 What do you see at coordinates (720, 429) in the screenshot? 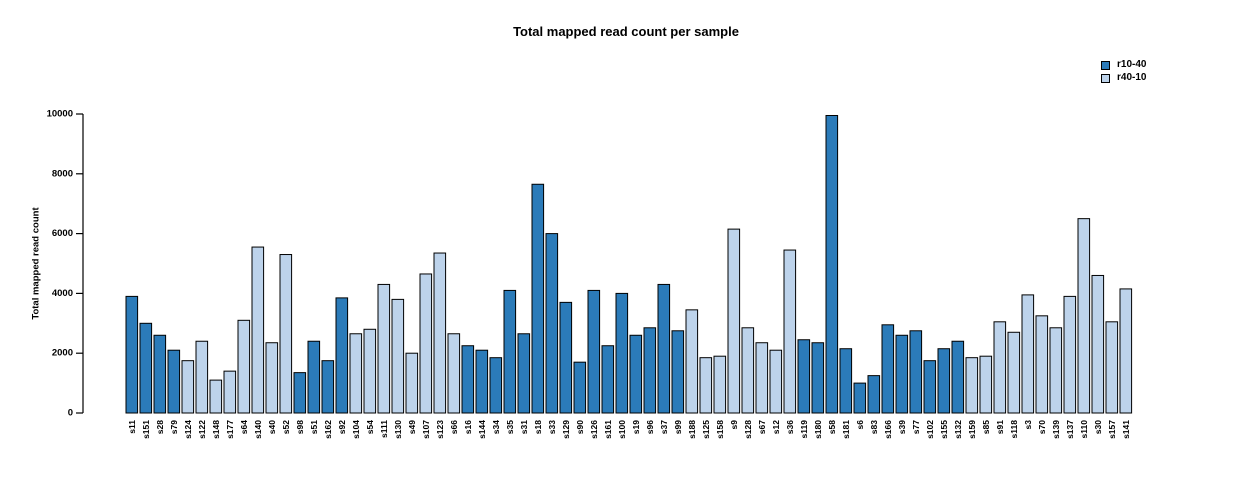
I see `x-tick-label: s158` at bounding box center [720, 429].